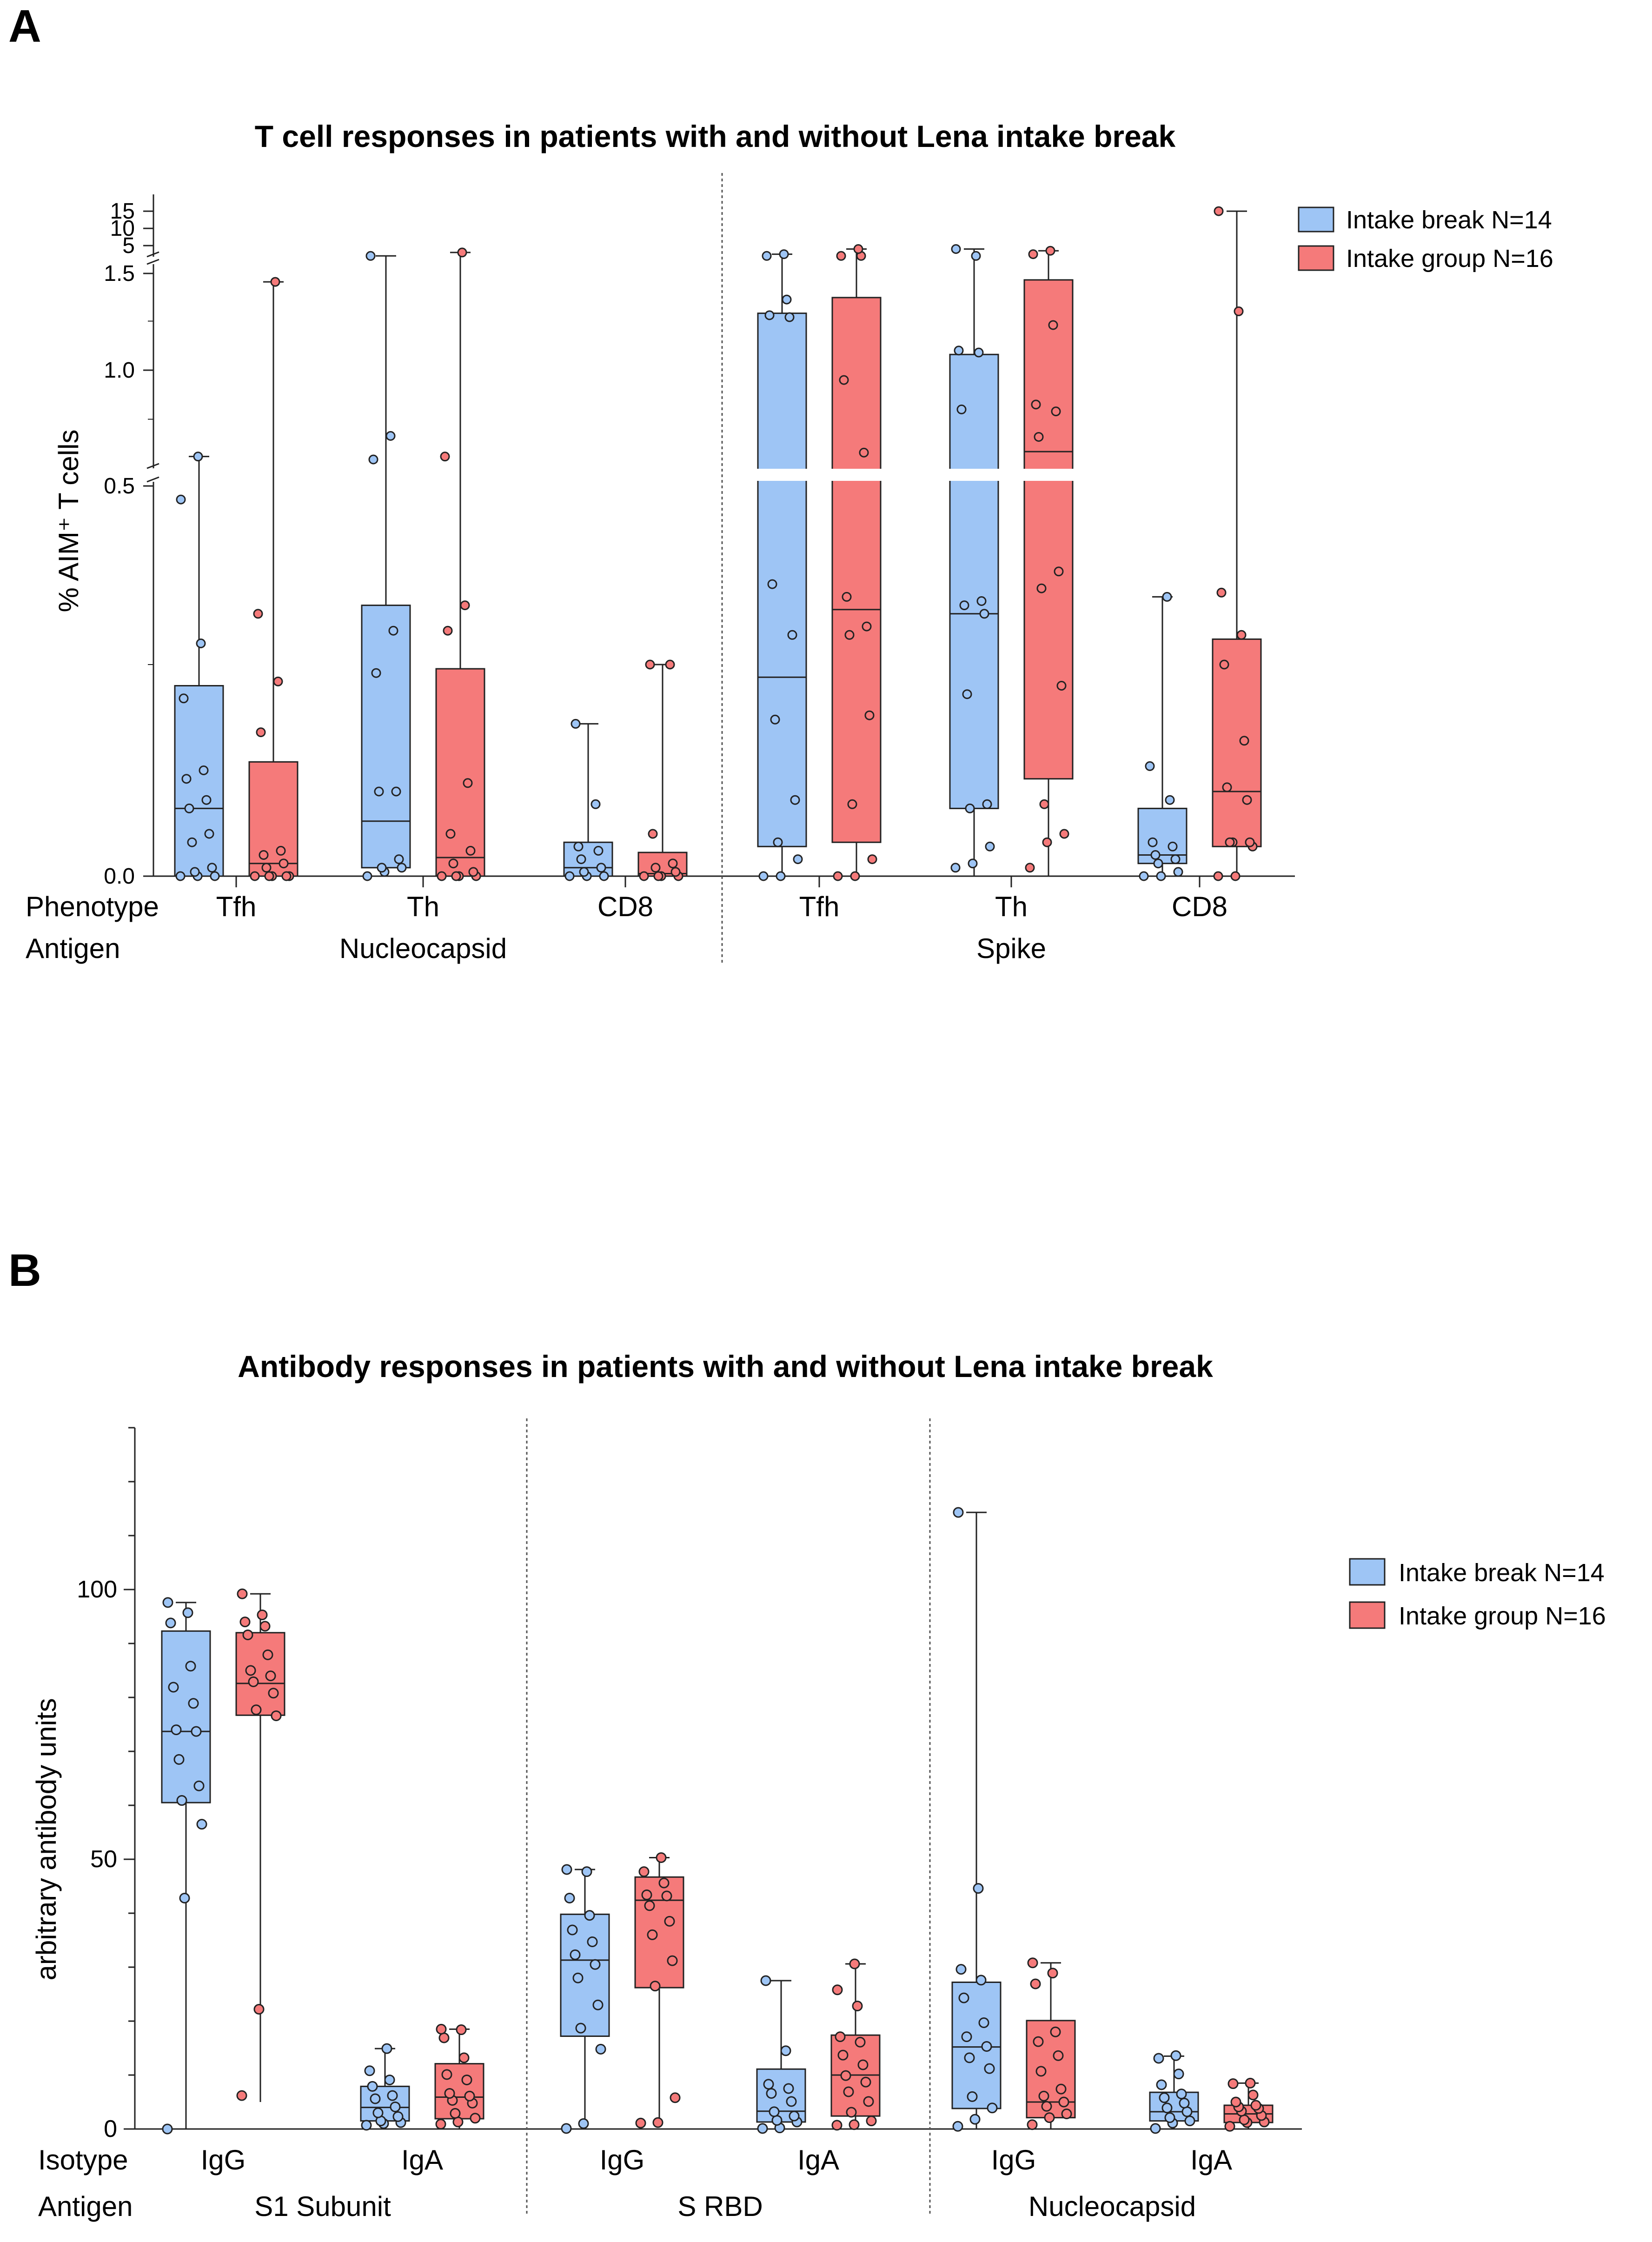 The height and width of the screenshot is (2242, 1652). What do you see at coordinates (103, 1859) in the screenshot?
I see `y-tick-label: 50` at bounding box center [103, 1859].